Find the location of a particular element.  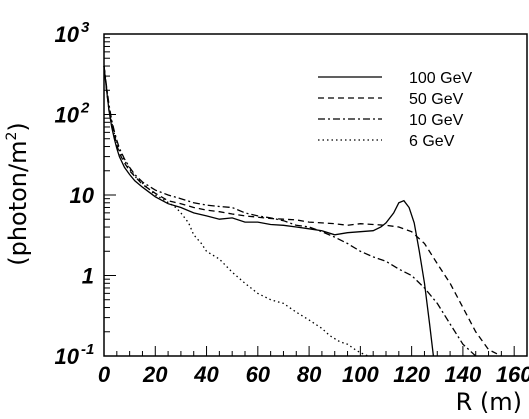

svg-text: (photon/m2) is located at coordinates (18, 194).